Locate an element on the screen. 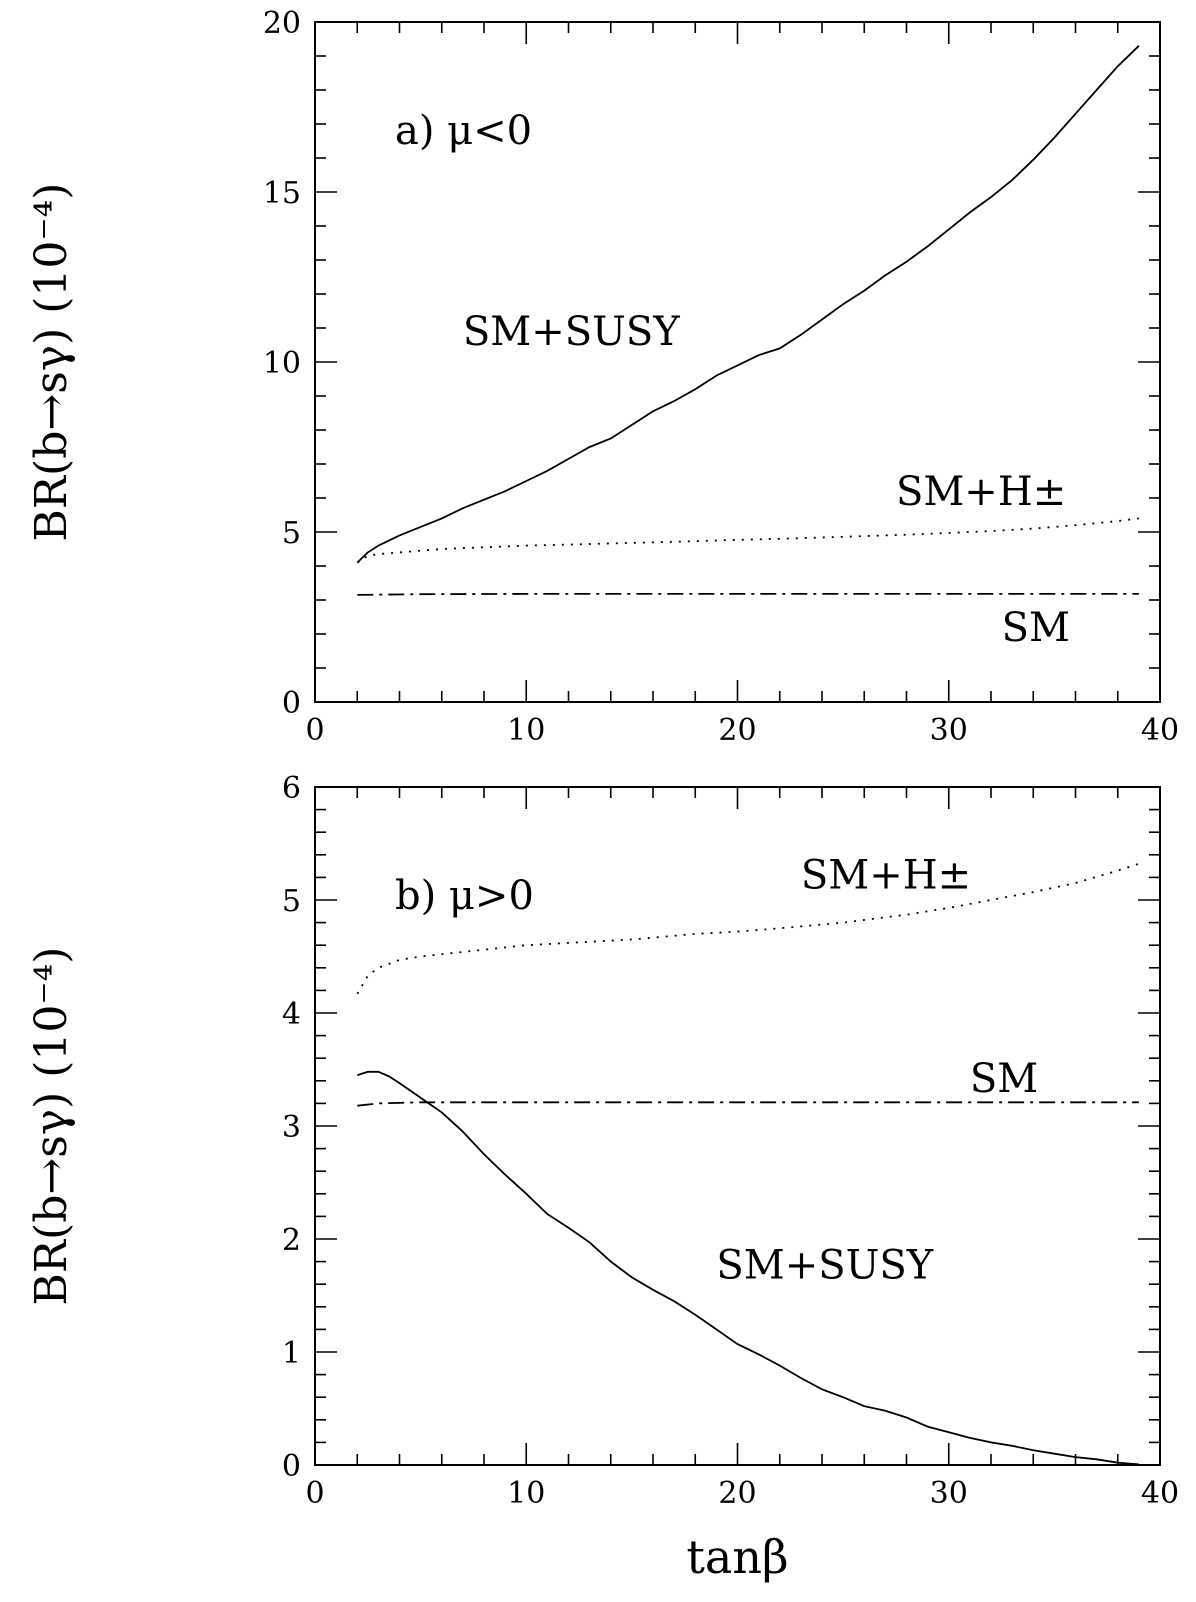  panel-label: a) μ<0 is located at coordinates (463, 131).